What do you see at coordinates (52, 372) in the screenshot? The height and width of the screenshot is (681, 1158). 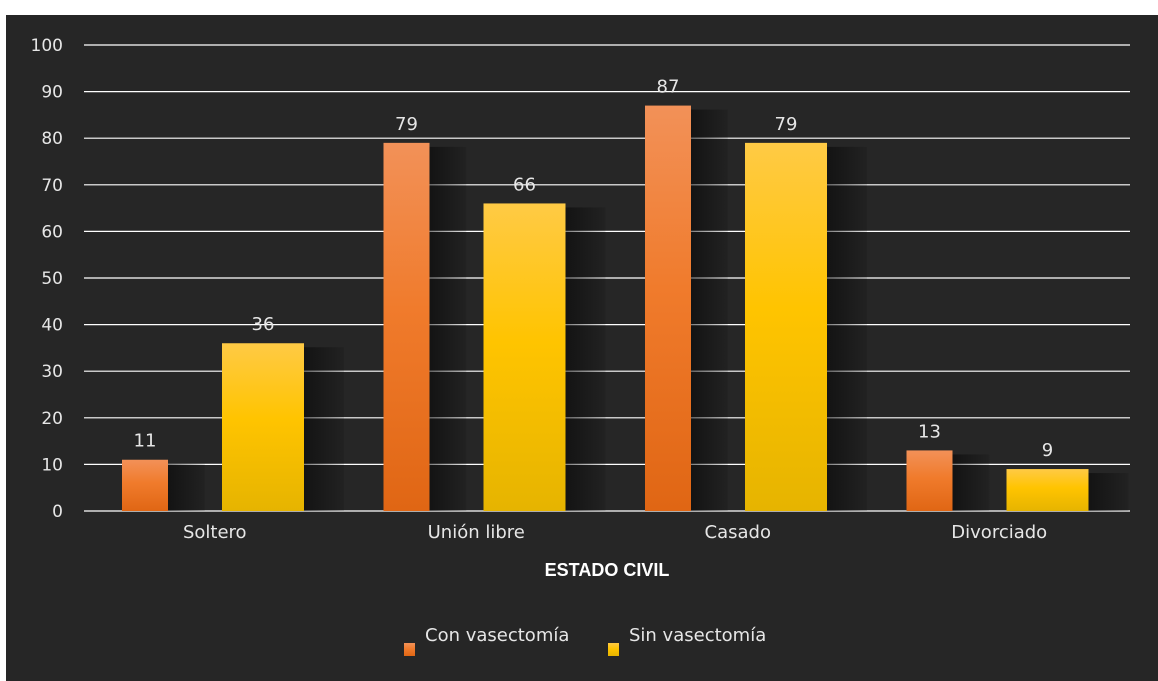 I see `y-tick-label: 30` at bounding box center [52, 372].